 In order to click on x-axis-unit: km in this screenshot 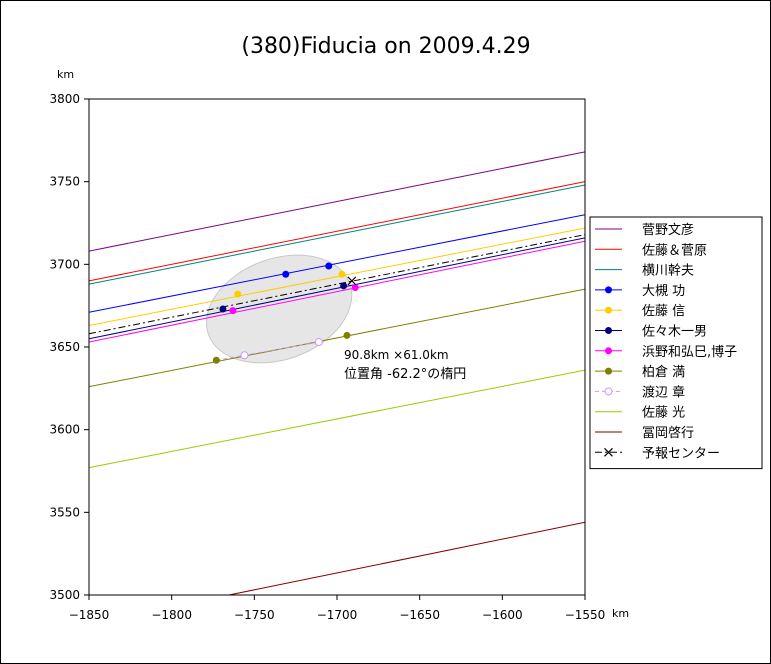, I will do `click(620, 613)`.